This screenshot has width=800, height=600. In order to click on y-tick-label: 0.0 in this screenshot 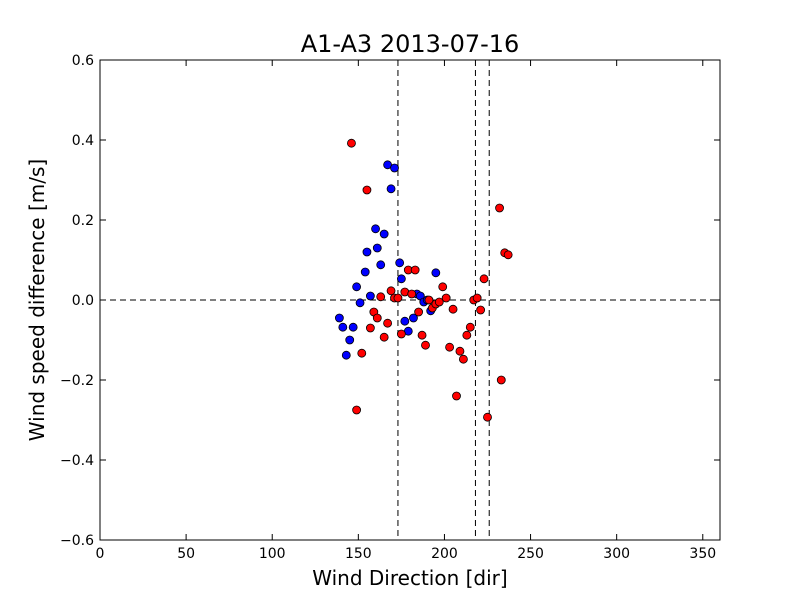, I will do `click(83, 301)`.